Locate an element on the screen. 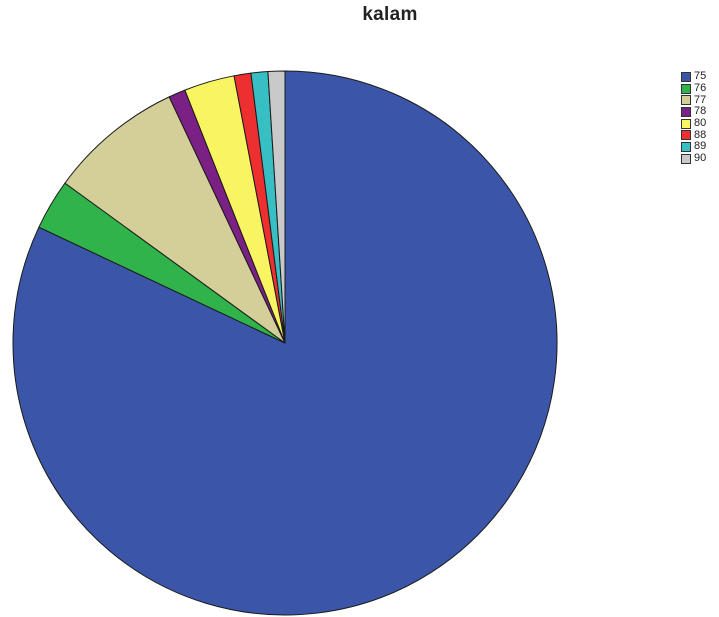  legend-label: 88 is located at coordinates (700, 134).